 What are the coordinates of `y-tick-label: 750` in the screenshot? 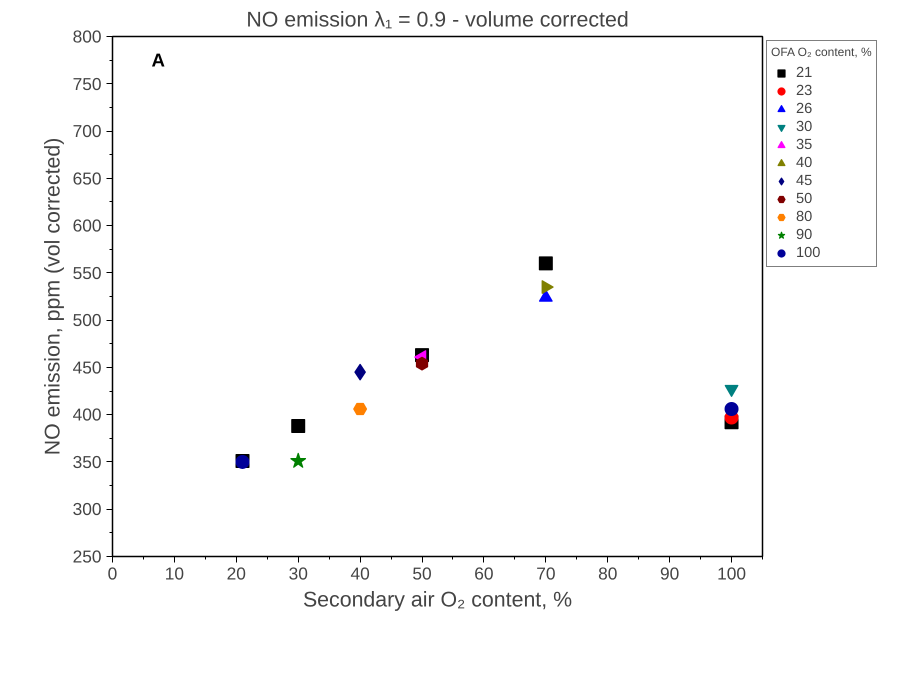 It's located at (87, 84).